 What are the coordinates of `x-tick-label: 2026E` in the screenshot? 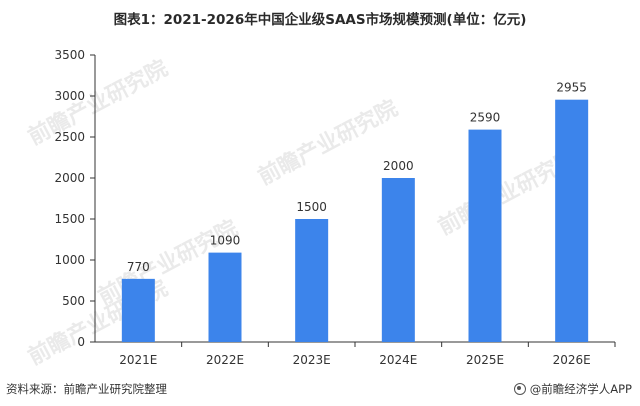 It's located at (572, 360).